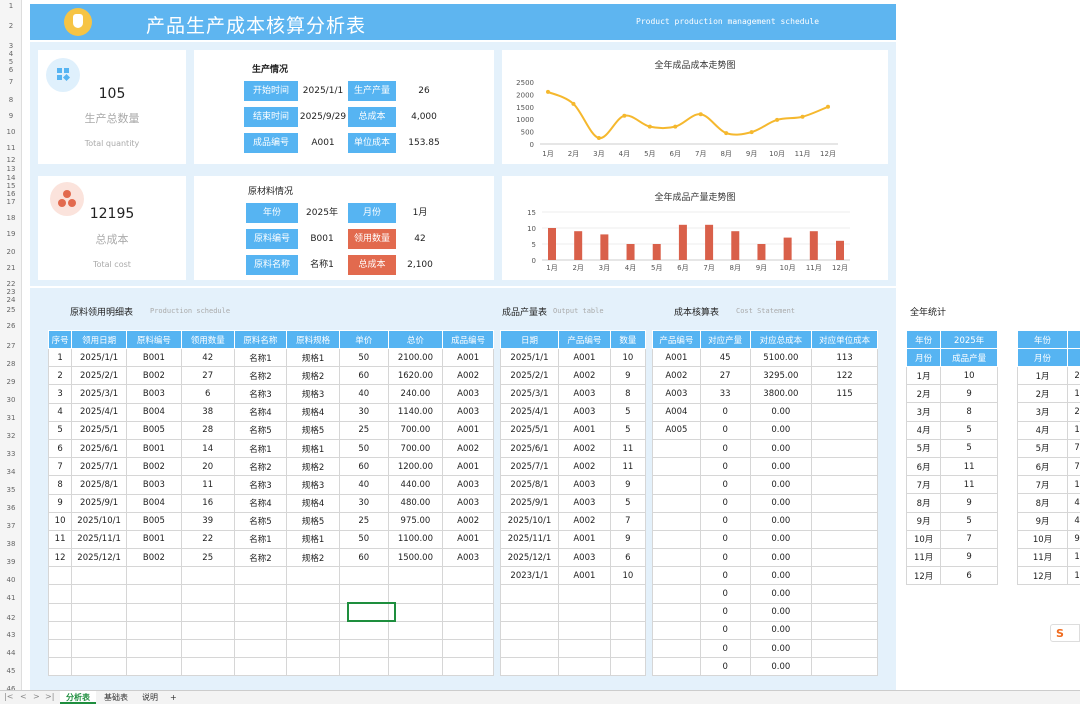 The width and height of the screenshot is (1080, 704). I want to click on column-header: 成品产量, so click(969, 357).